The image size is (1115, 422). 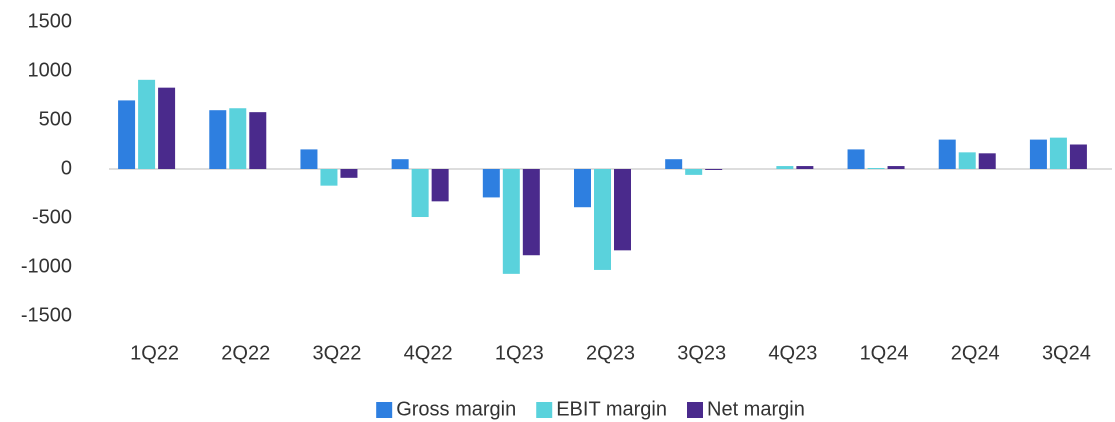 I want to click on x-tick-label: 1Q22, so click(x=154, y=353).